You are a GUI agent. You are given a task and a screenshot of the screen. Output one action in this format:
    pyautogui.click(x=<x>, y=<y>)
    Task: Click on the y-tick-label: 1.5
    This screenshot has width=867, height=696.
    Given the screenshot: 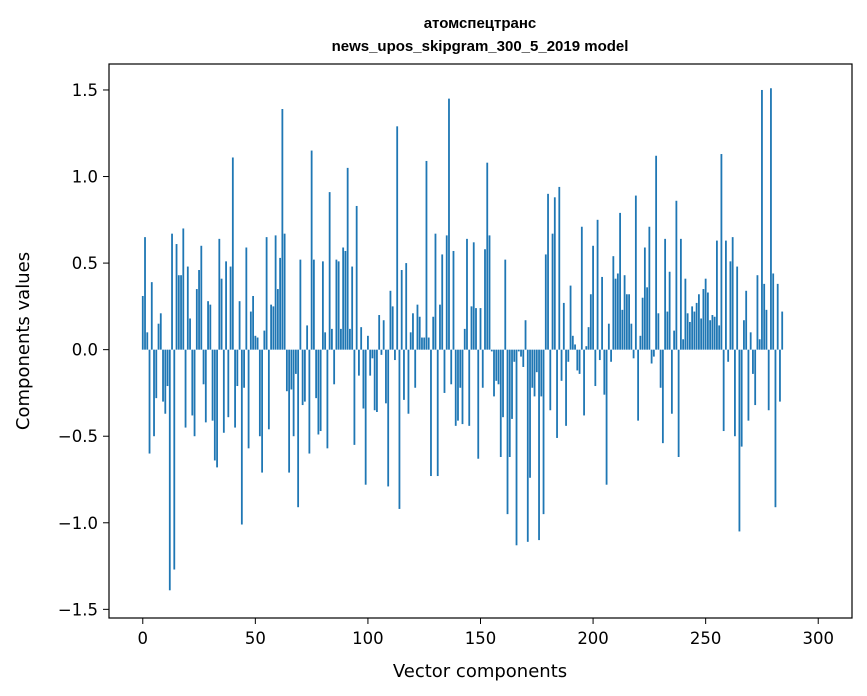 What is the action you would take?
    pyautogui.click(x=85, y=90)
    